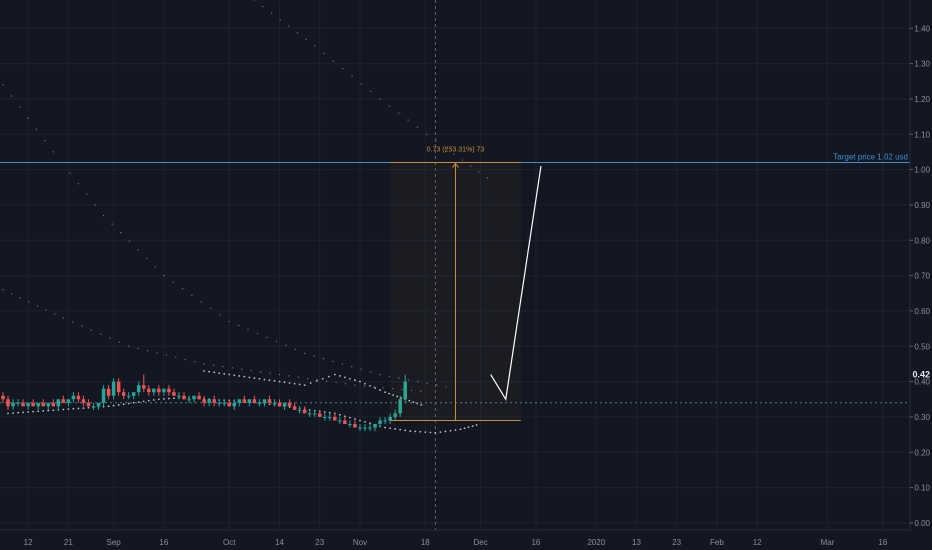 The image size is (932, 550). Describe the element at coordinates (455, 284) in the screenshot. I see `measure-tool: 0.73 (253.31%) 73` at that location.